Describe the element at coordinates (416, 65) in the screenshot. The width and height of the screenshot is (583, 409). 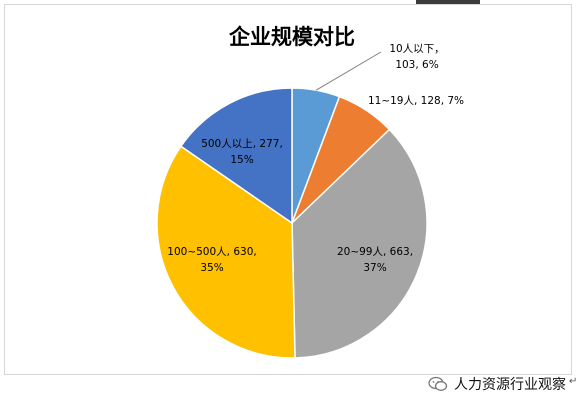
I see `slice-label-line: 103, 6%` at that location.